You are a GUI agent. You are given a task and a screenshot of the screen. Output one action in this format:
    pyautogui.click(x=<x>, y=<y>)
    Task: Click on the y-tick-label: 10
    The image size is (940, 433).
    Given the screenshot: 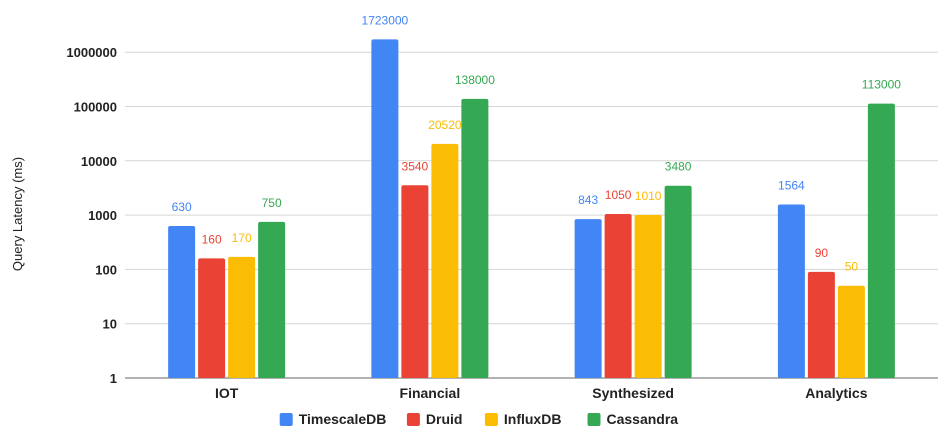 What is the action you would take?
    pyautogui.click(x=110, y=324)
    